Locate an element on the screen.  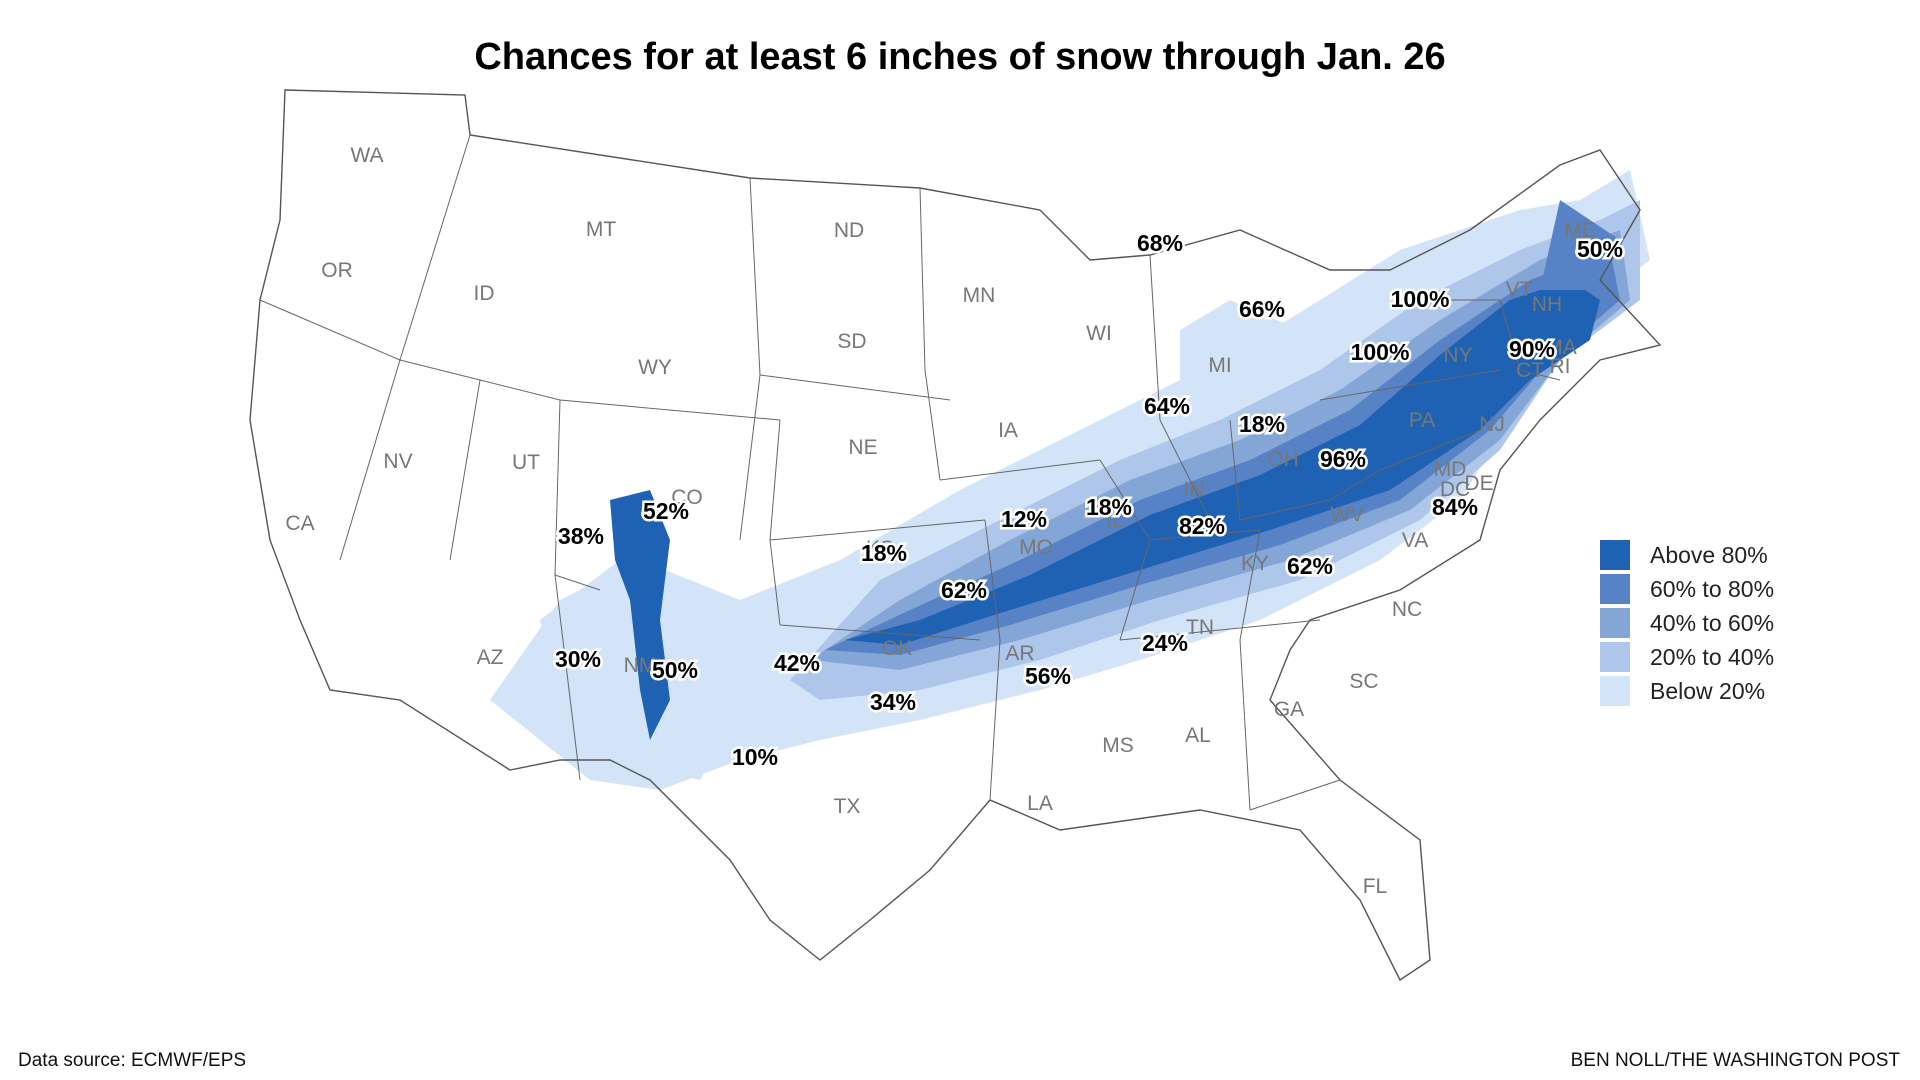
state-label: LA is located at coordinates (1040, 803).